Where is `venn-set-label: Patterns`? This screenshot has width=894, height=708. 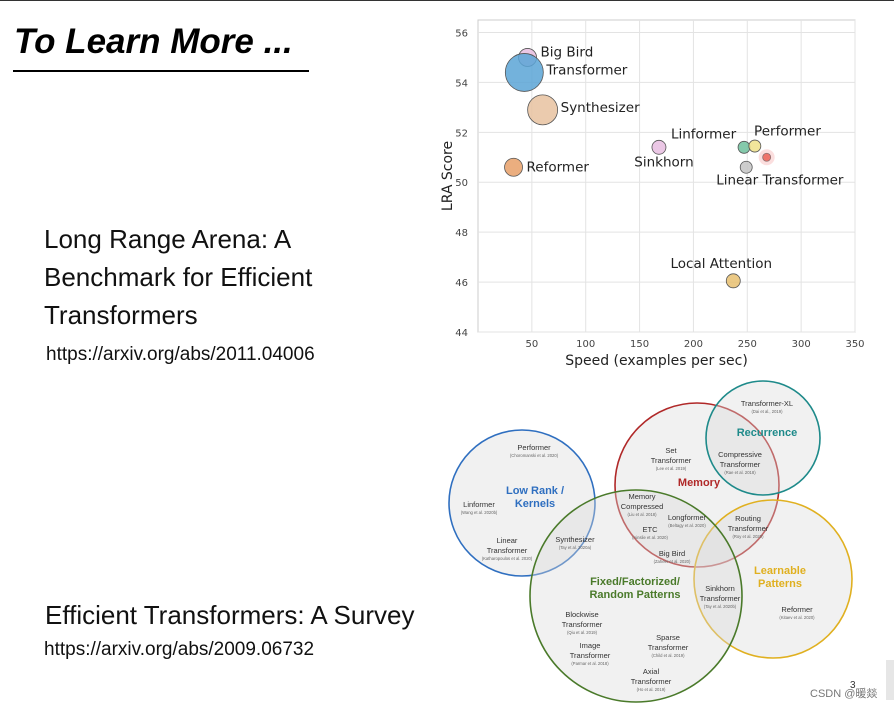 venn-set-label: Patterns is located at coordinates (780, 584).